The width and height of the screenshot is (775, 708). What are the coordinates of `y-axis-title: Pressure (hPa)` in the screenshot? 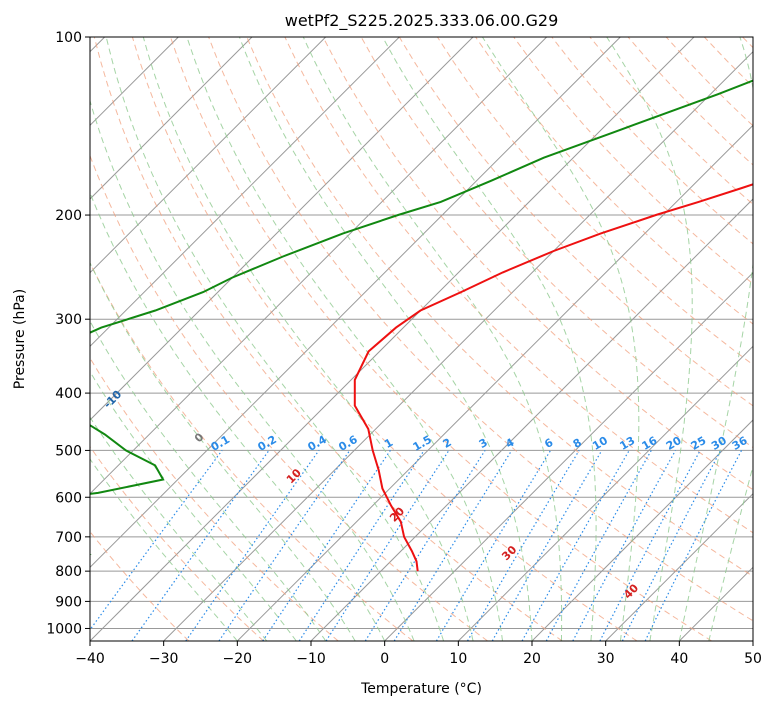 It's located at (20, 339).